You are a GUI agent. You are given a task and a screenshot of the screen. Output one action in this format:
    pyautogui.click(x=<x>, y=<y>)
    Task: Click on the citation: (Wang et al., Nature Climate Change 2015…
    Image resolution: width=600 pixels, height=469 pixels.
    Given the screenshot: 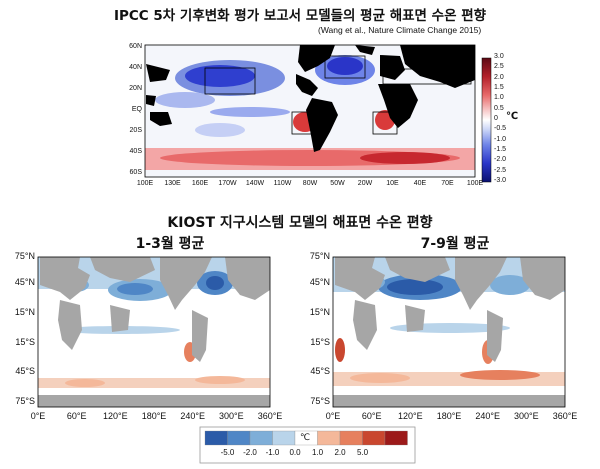 What is the action you would take?
    pyautogui.click(x=400, y=30)
    